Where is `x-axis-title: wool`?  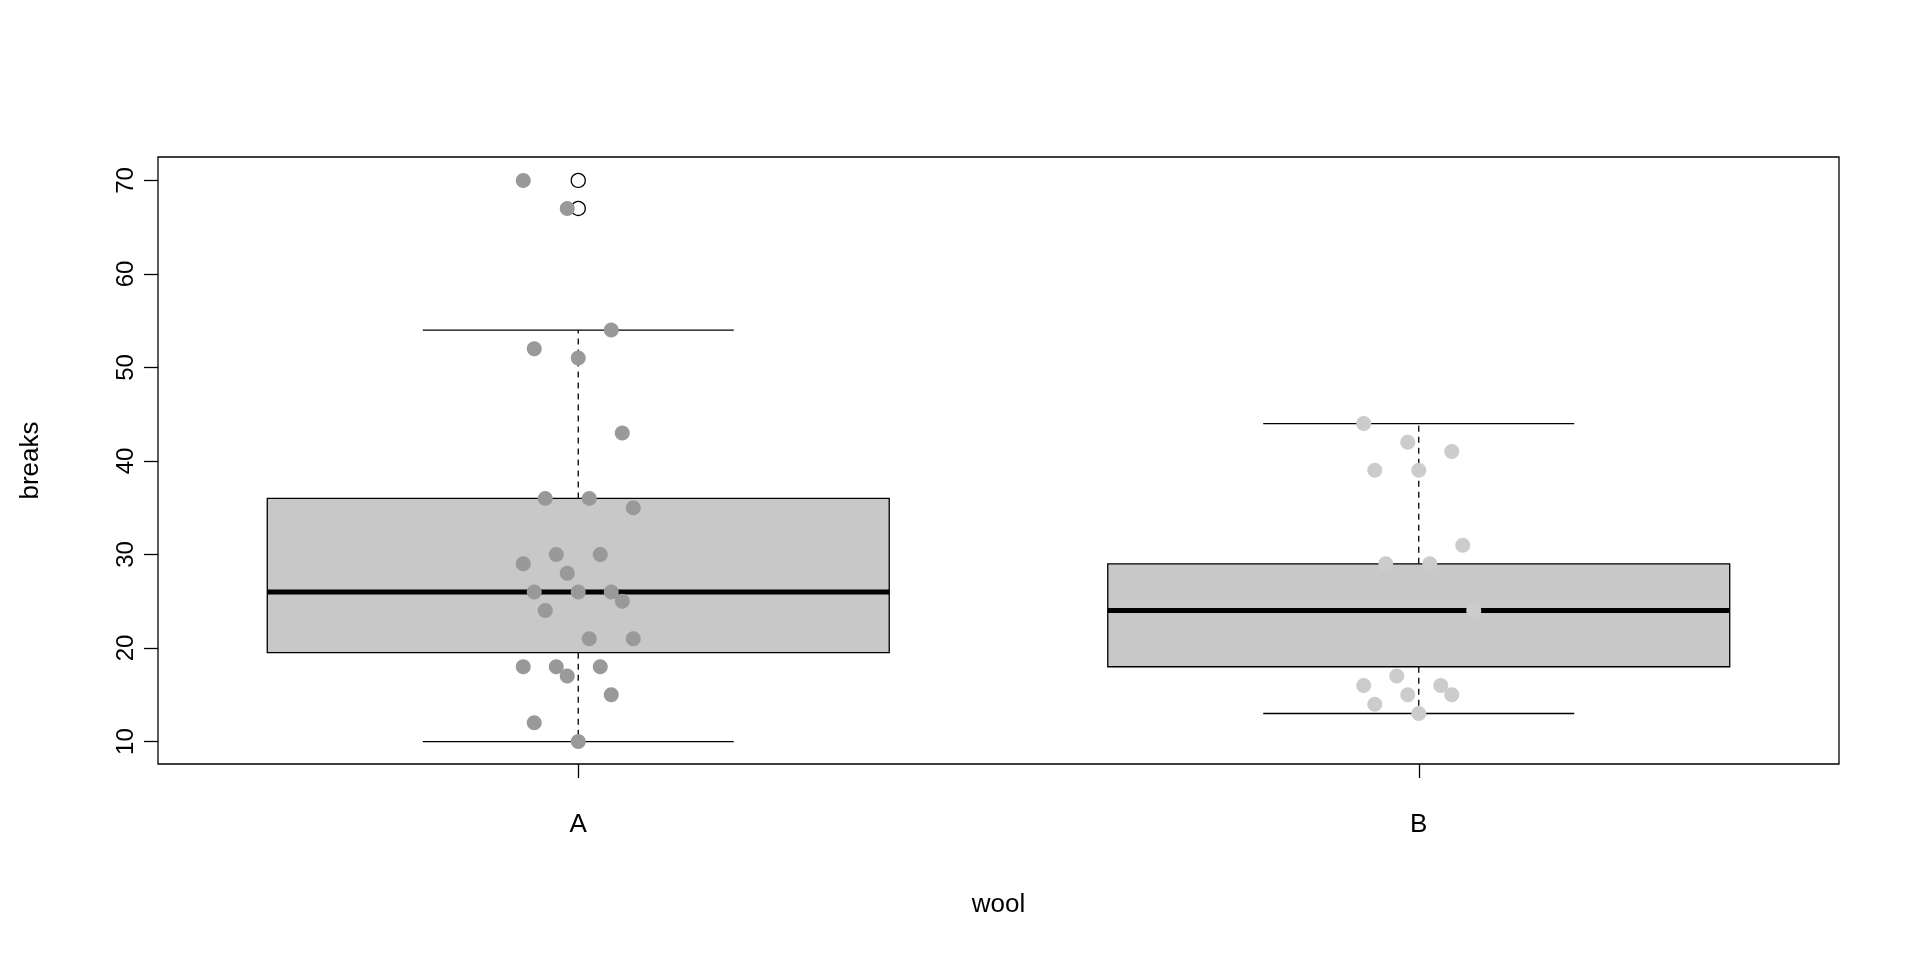
x-axis-title: wool is located at coordinates (998, 903).